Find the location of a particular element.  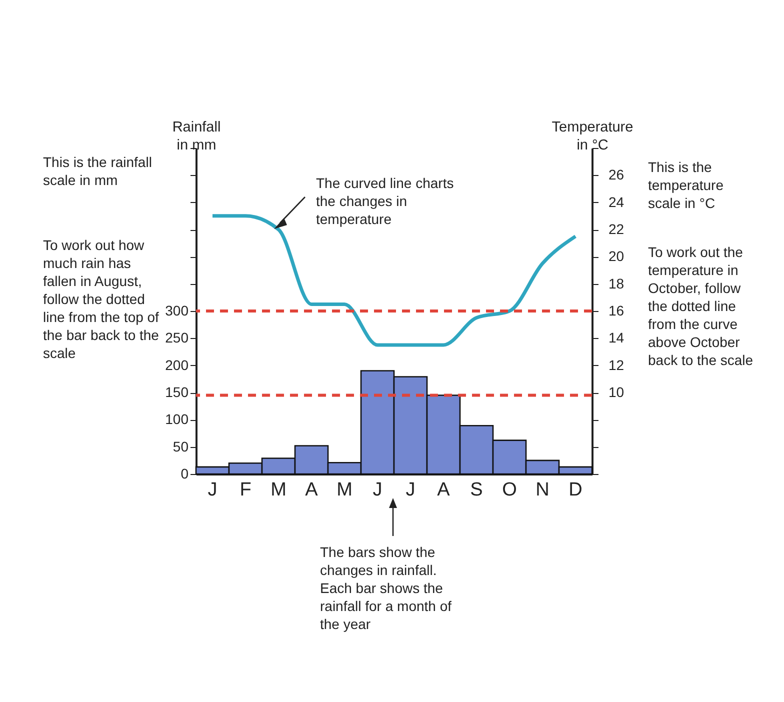

y2-axis-title: Temperature in °C is located at coordinates (593, 137).